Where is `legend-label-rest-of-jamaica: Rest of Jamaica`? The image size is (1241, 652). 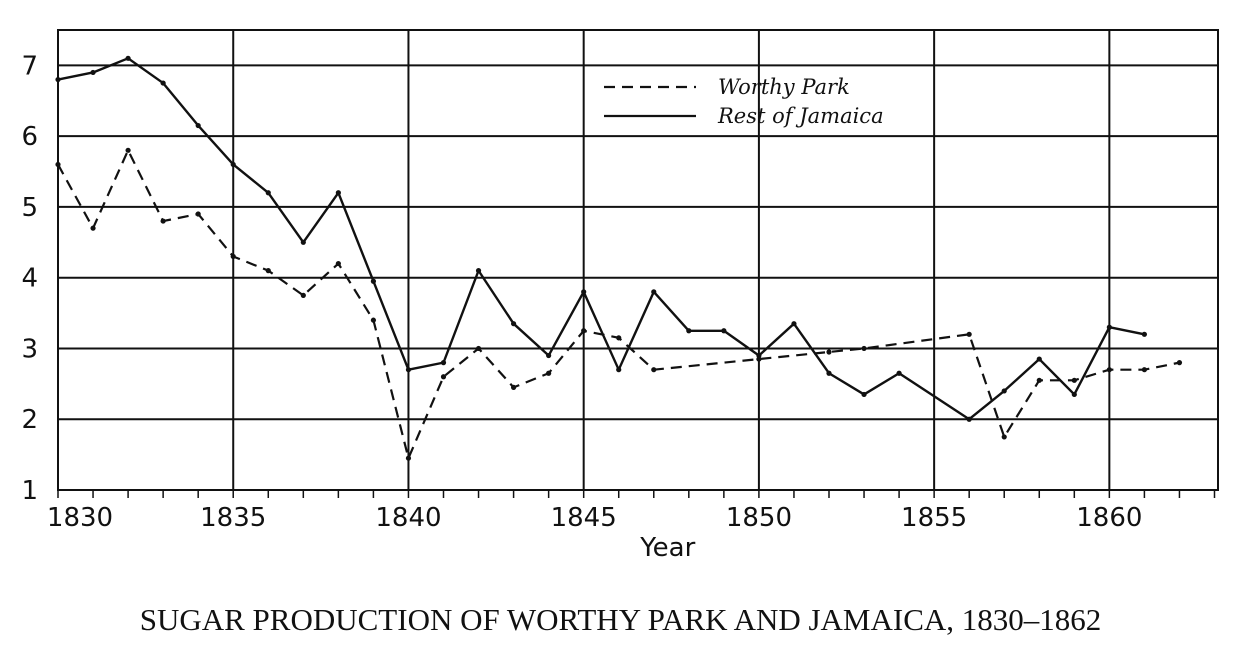
legend-label-rest-of-jamaica: Rest of Jamaica is located at coordinates (800, 116).